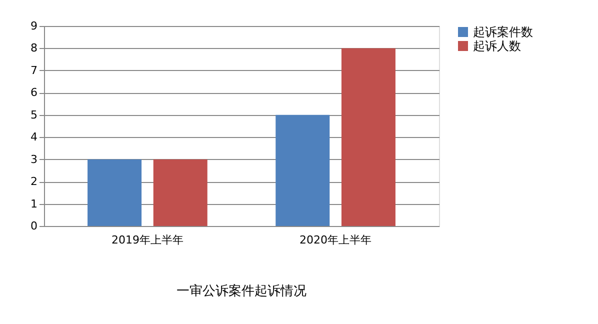 The width and height of the screenshot is (598, 324). Describe the element at coordinates (336, 240) in the screenshot. I see `x-tick-label: 2020年上半年` at that location.